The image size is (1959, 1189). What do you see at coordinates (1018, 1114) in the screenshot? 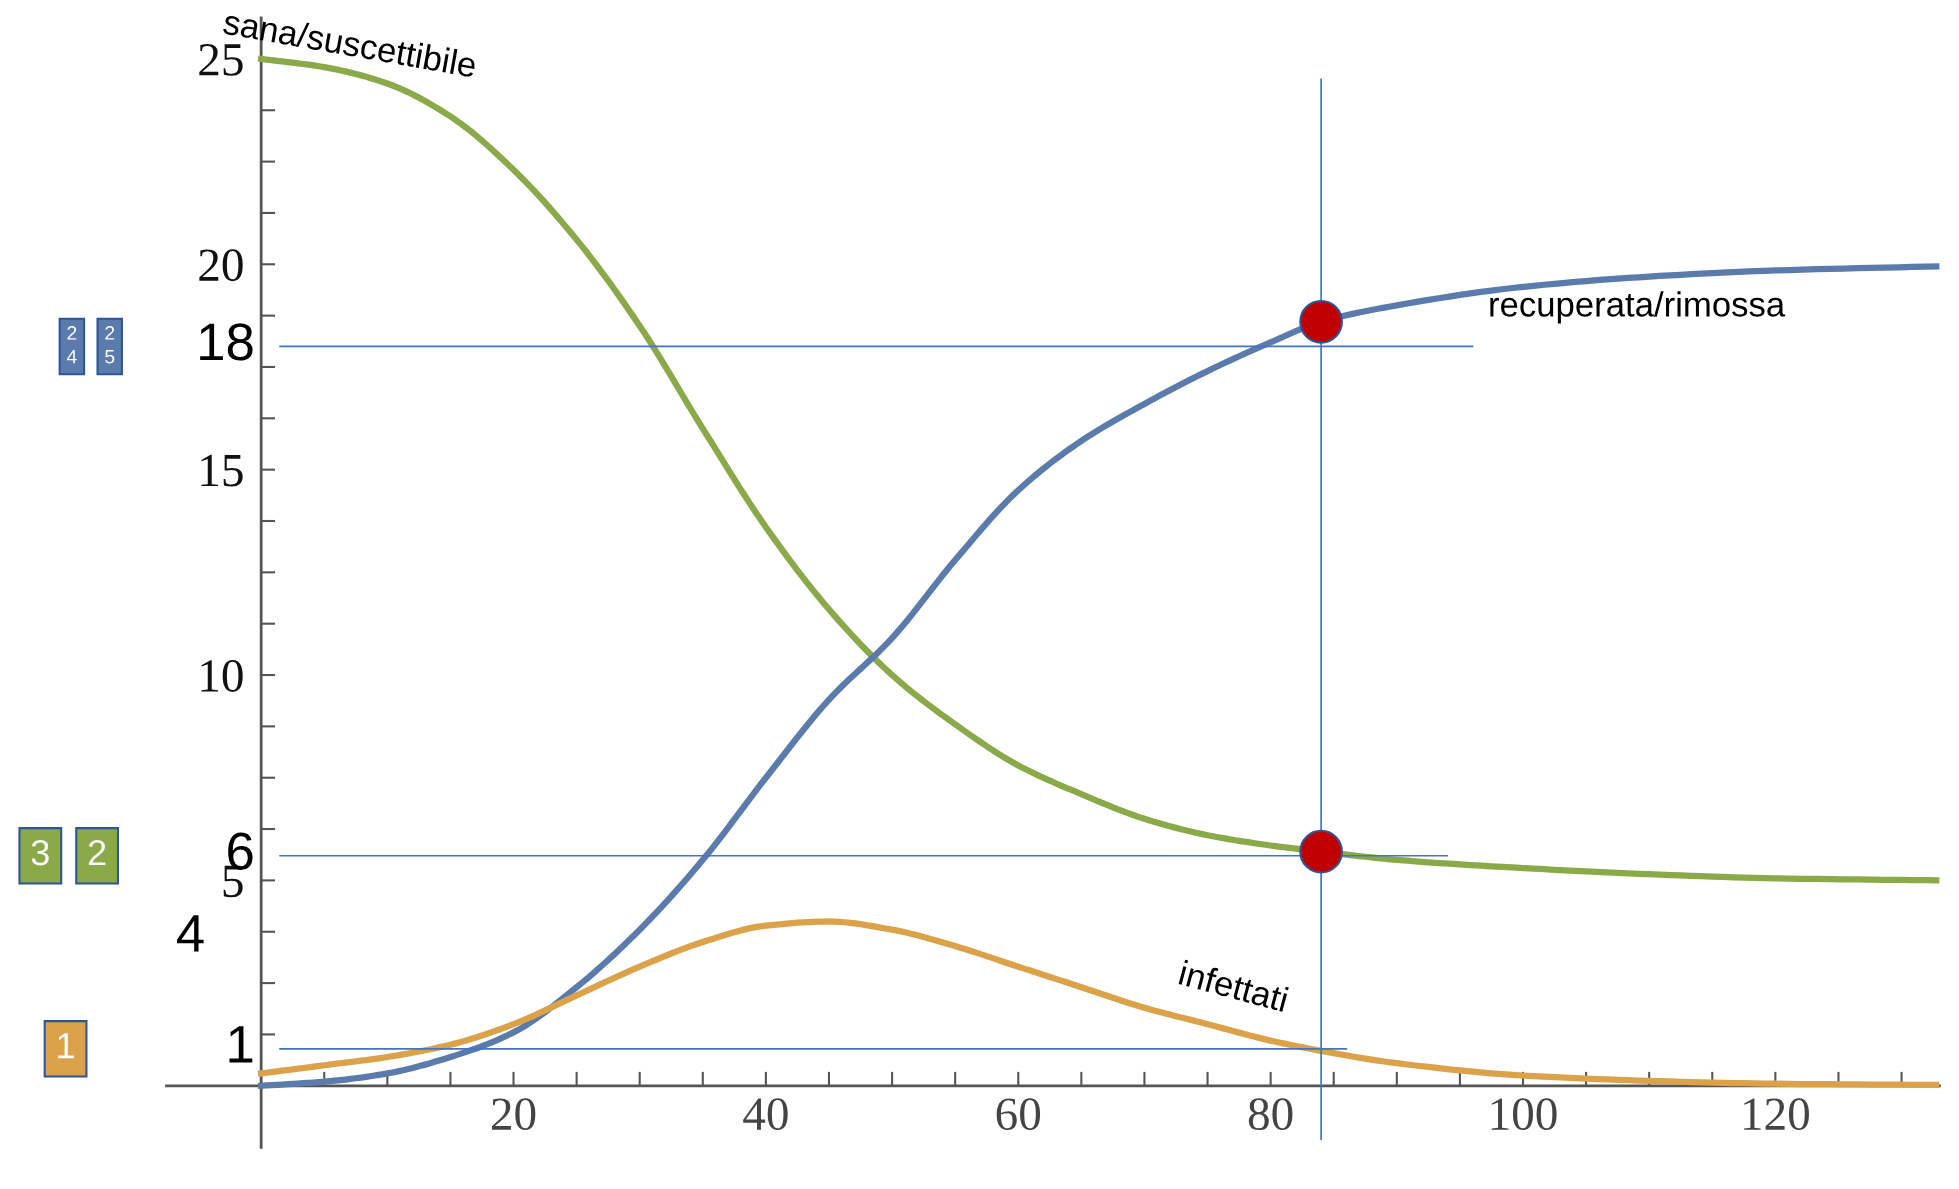
I see `x-tick-label: 60` at bounding box center [1018, 1114].